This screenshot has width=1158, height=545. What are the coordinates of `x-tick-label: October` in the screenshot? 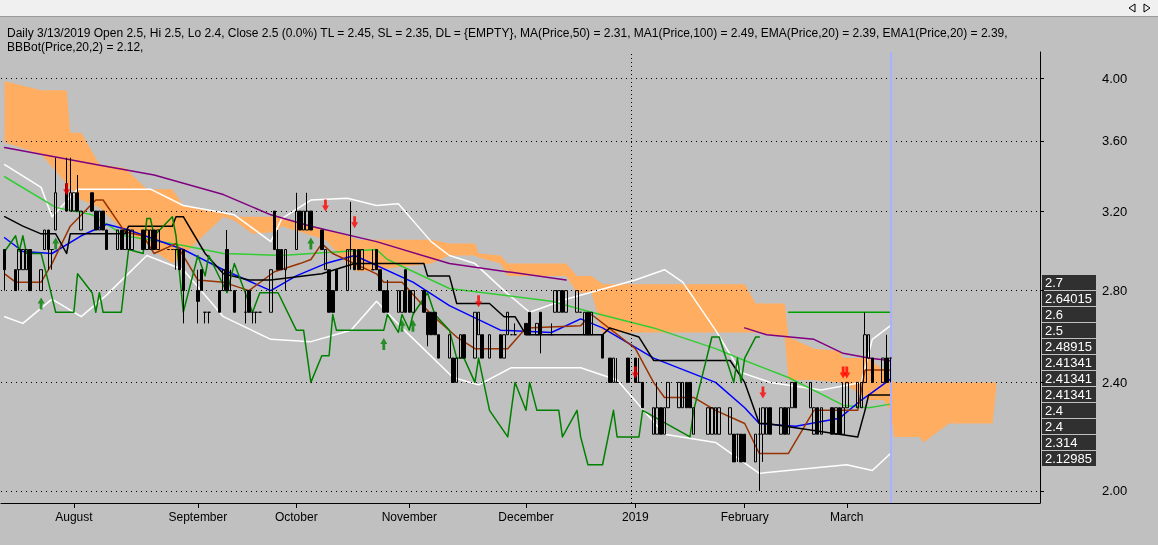 It's located at (296, 517).